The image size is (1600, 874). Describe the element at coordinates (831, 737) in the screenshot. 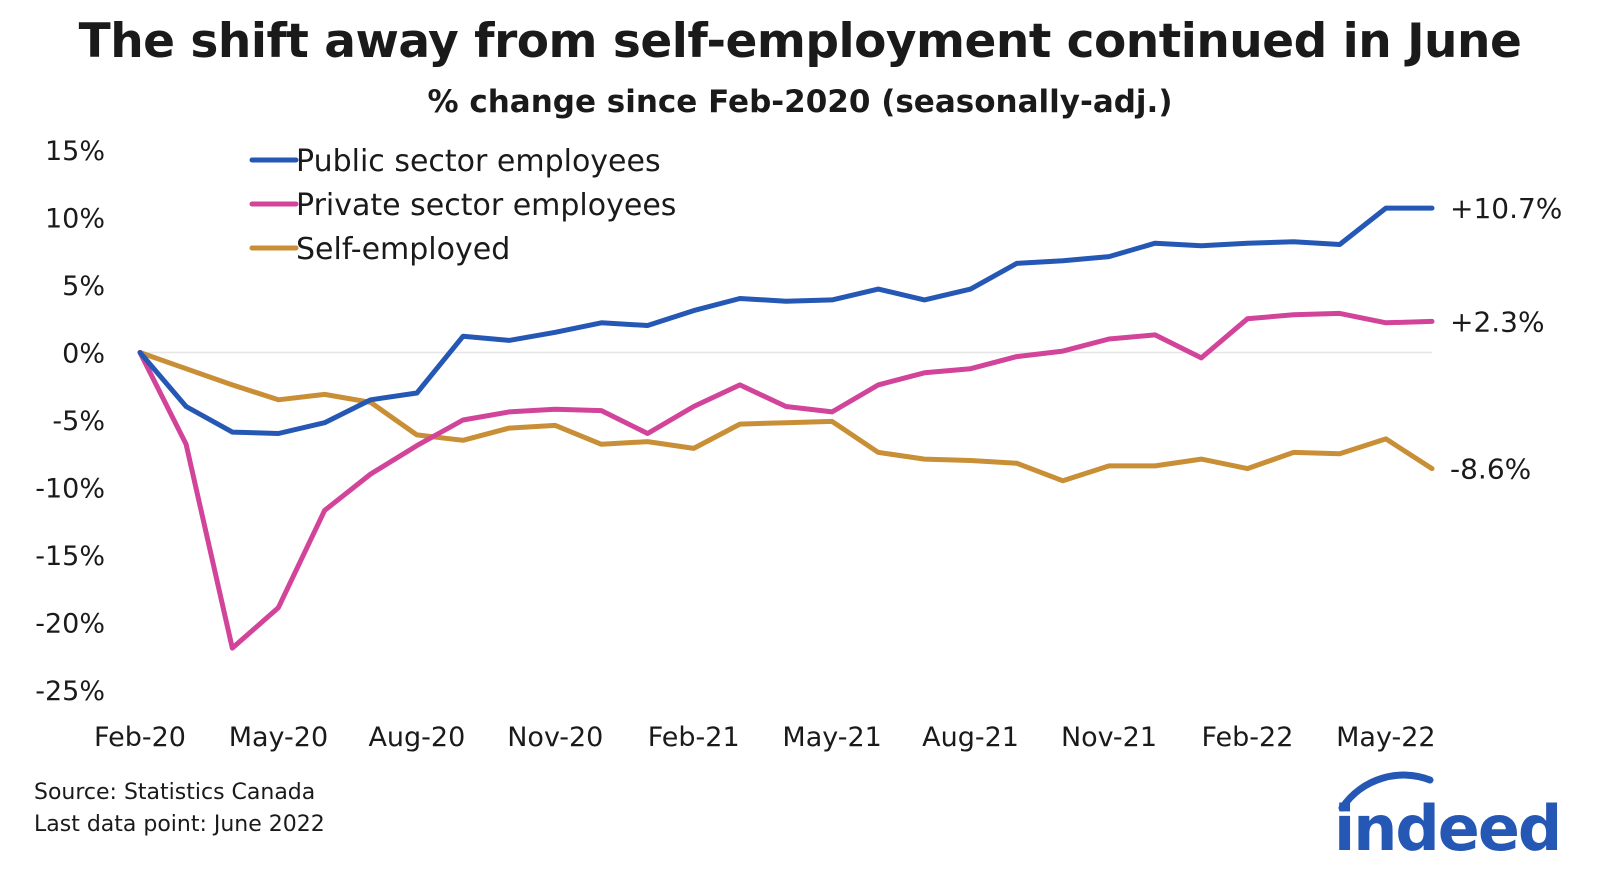

I see `x-tick-label: May-21` at that location.